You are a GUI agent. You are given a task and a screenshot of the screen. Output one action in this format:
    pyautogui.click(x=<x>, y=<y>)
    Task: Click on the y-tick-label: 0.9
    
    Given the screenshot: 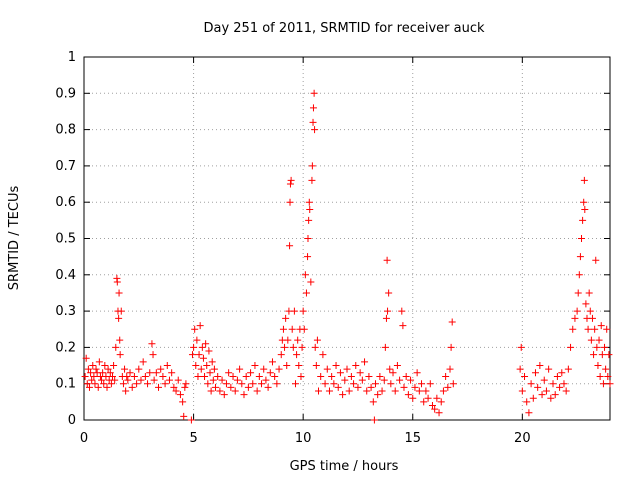 What is the action you would take?
    pyautogui.click(x=65, y=93)
    